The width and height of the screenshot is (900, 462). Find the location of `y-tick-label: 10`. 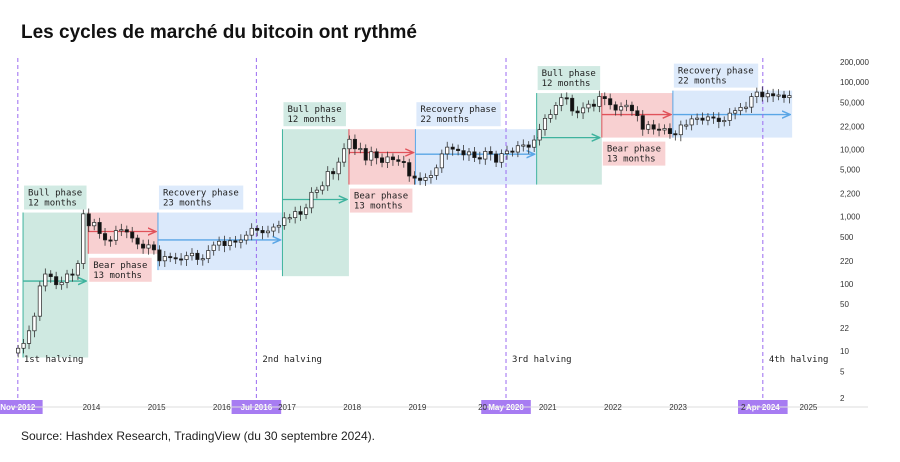

y-tick-label: 10 is located at coordinates (844, 351).